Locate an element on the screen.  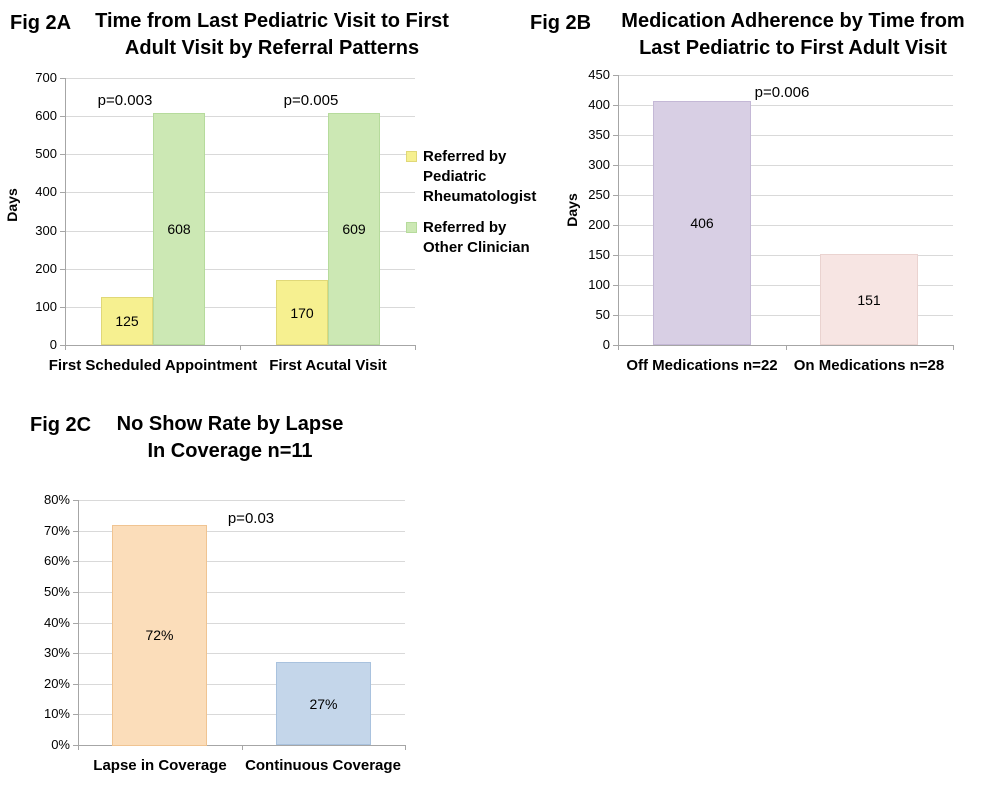
y-axis-tick-label: 350 is located at coordinates (599, 134).